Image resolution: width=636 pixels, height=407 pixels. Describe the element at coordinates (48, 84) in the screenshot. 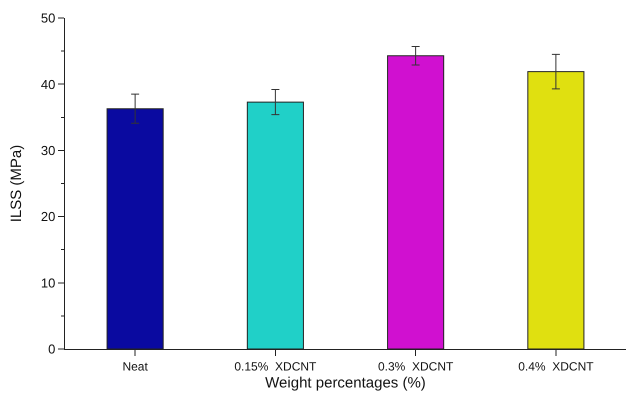

I see `y-tick-label: 40` at that location.